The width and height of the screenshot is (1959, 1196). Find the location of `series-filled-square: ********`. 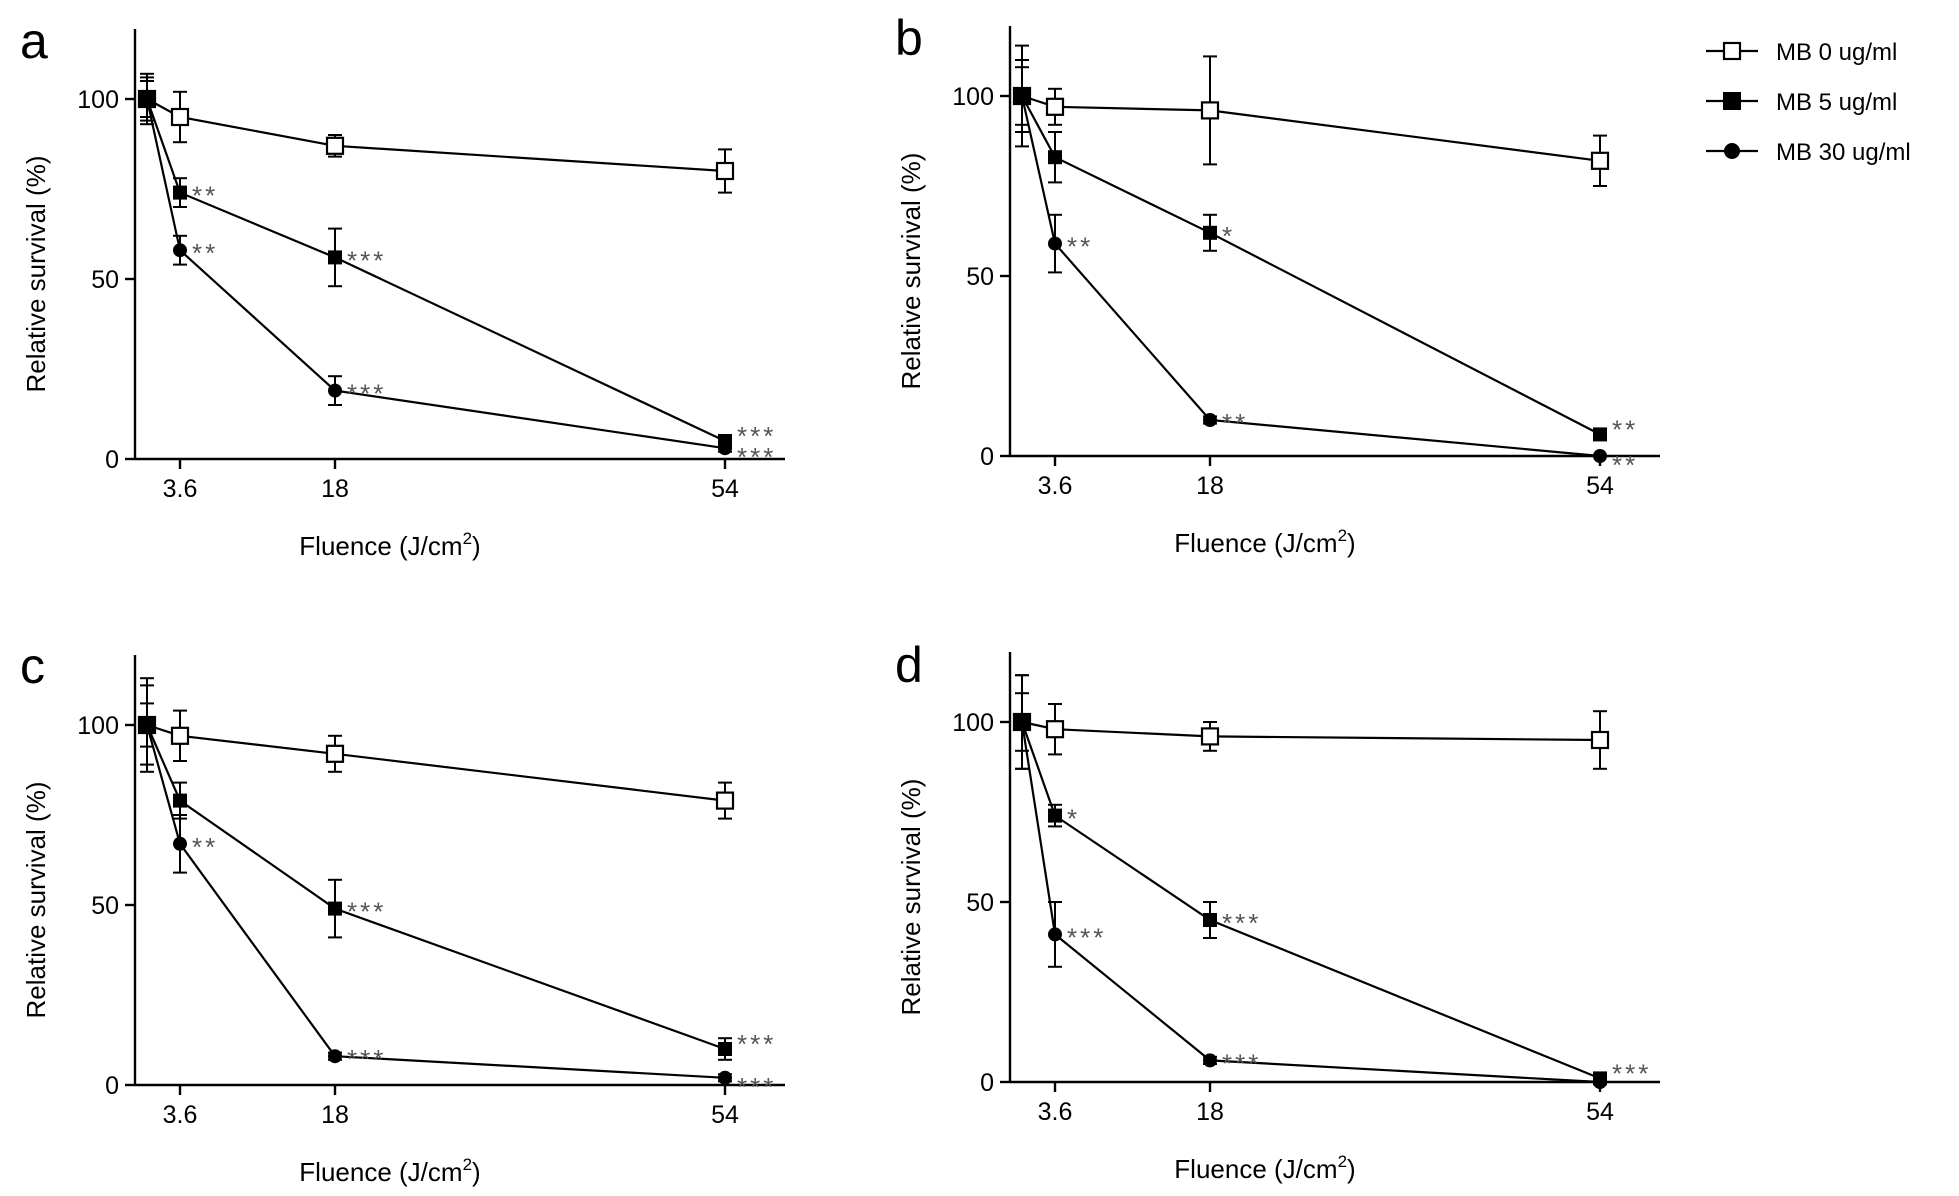

series-filled-square: ******** is located at coordinates (458, 261).